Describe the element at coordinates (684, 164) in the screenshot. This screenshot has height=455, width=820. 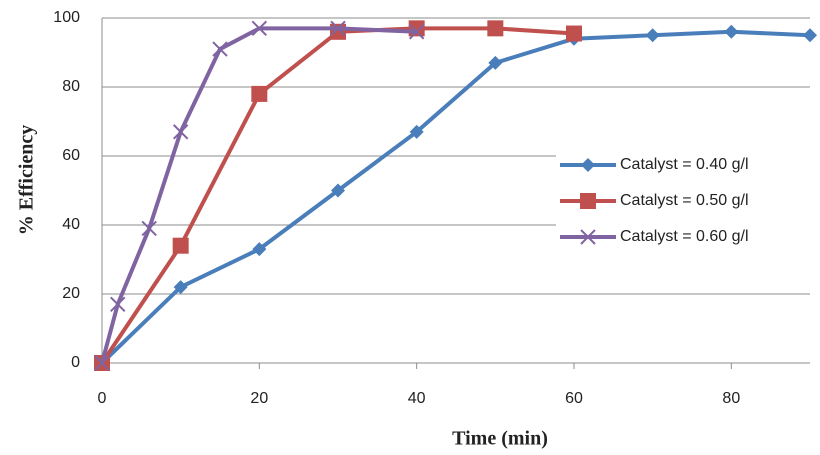
I see `legend-label: Catalyst = 0.40 g/l` at that location.